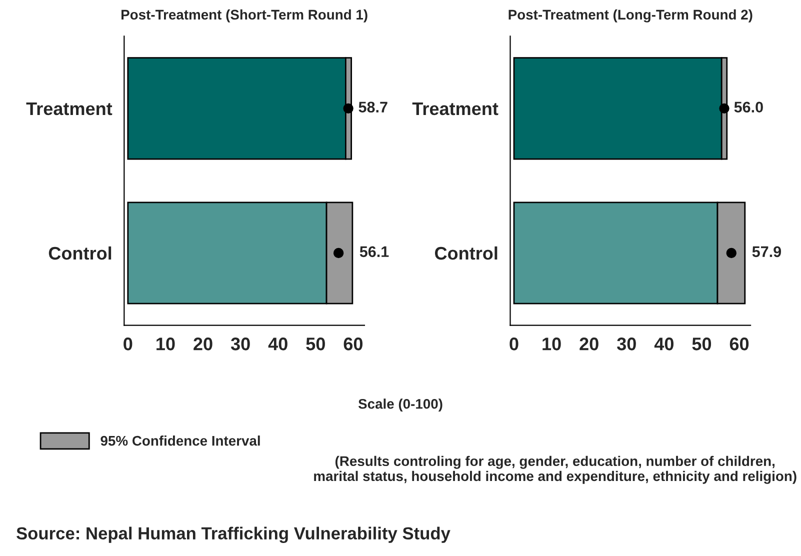  Describe the element at coordinates (555, 470) in the screenshot. I see `text: (Results controling for age, gender, education, number of children, marital status, household income and expenditure, ethnicity and religion)` at that location.